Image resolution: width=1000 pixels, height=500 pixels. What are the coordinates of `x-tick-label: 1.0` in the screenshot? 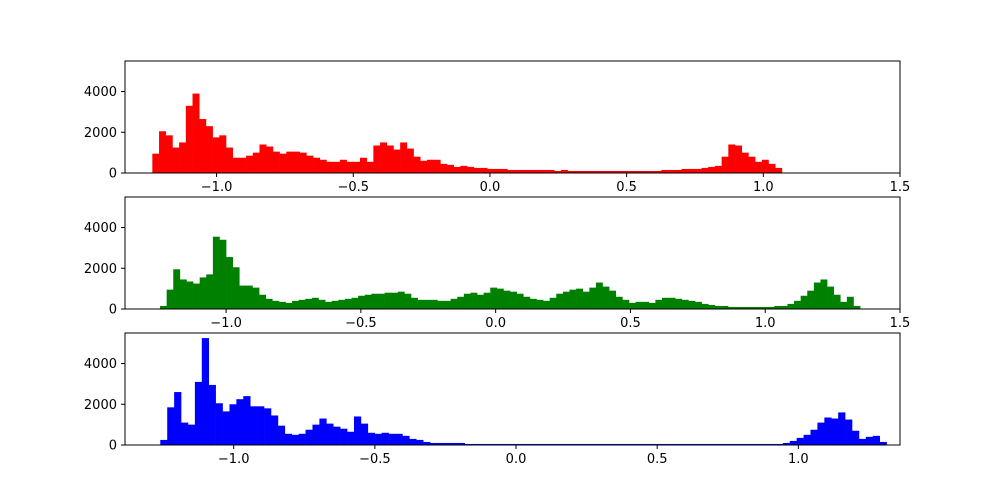 It's located at (798, 459).